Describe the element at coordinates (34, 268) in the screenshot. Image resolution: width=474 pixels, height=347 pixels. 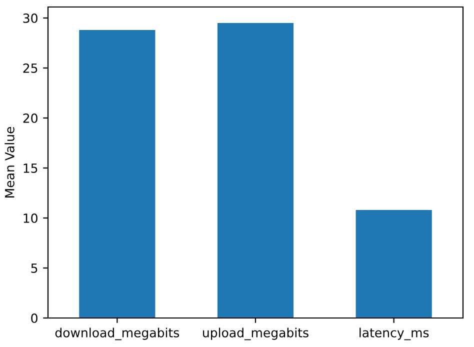
I see `y-tick-label: 5` at that location.